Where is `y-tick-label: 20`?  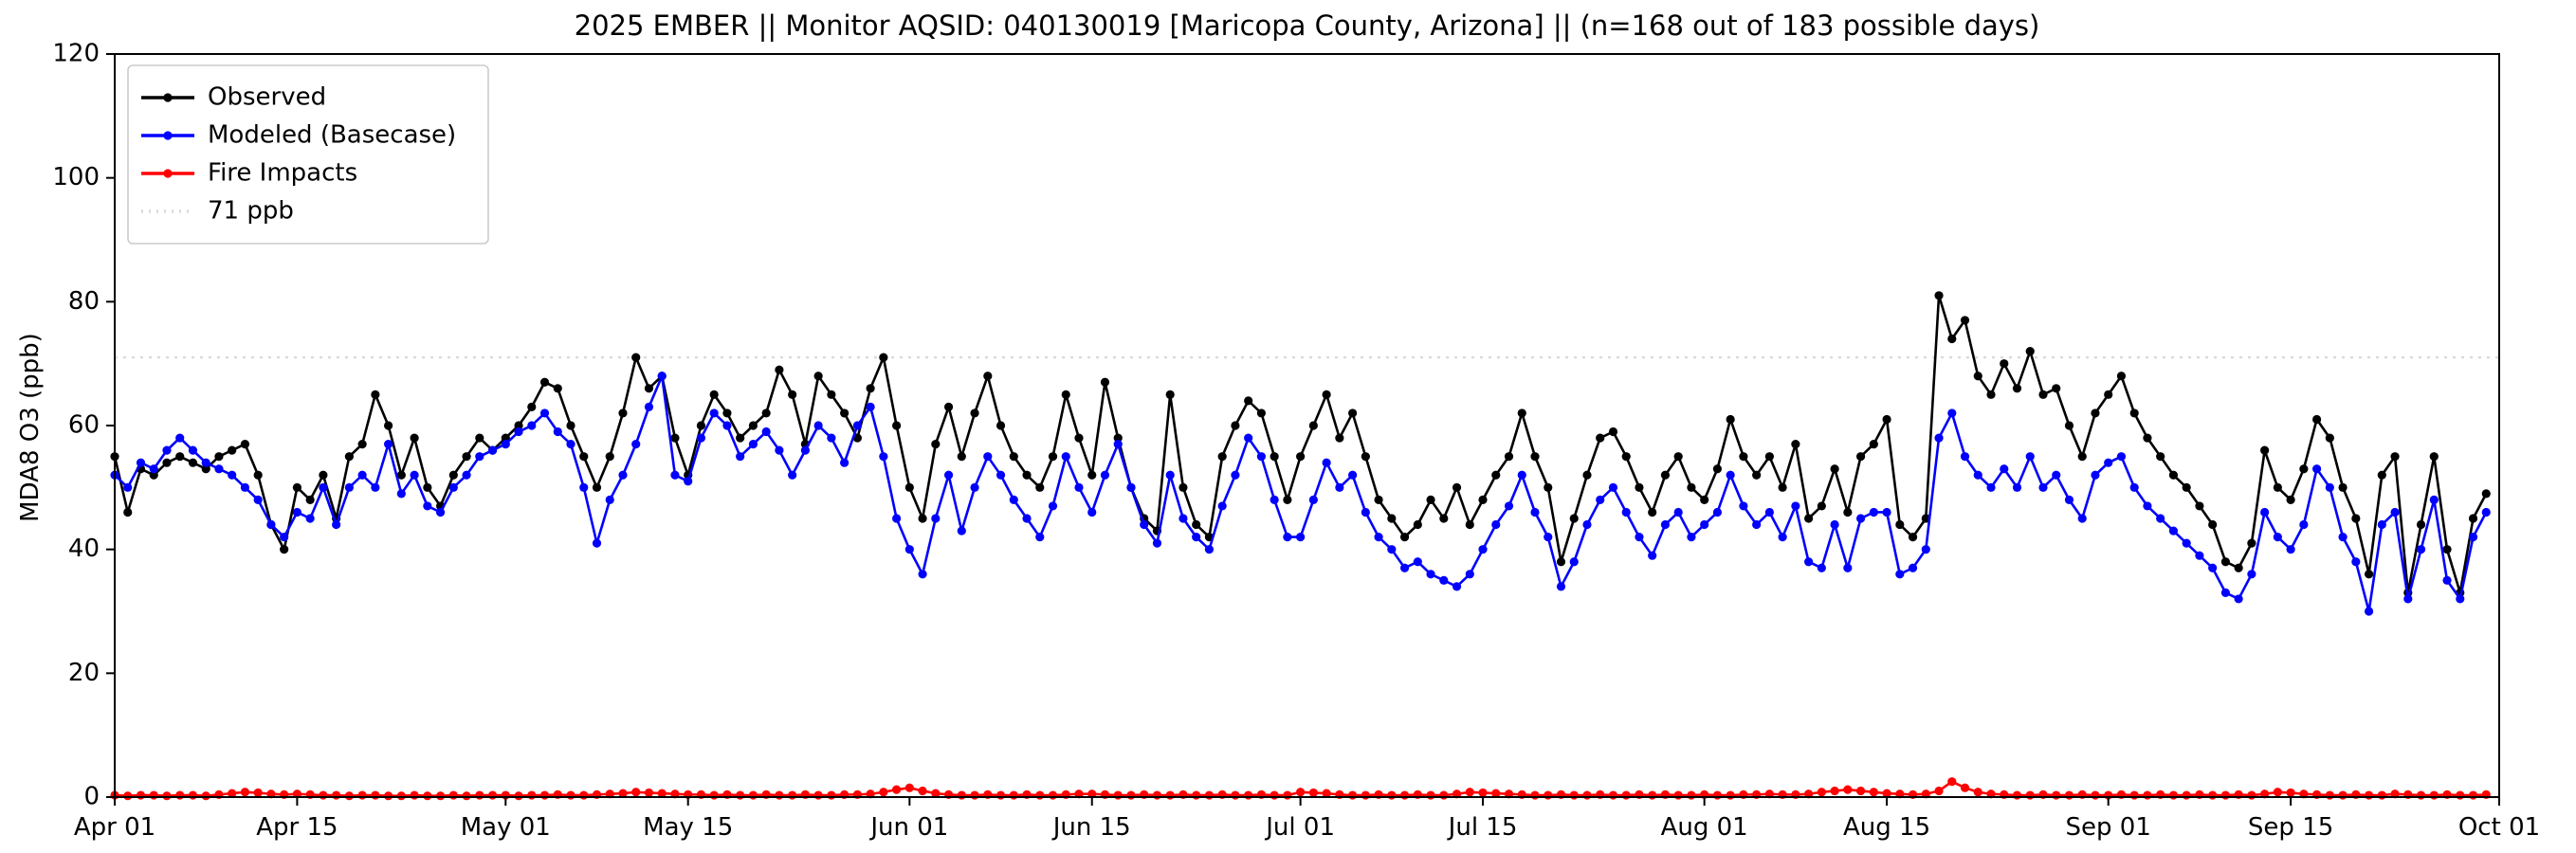 y-tick-label: 20 is located at coordinates (84, 673).